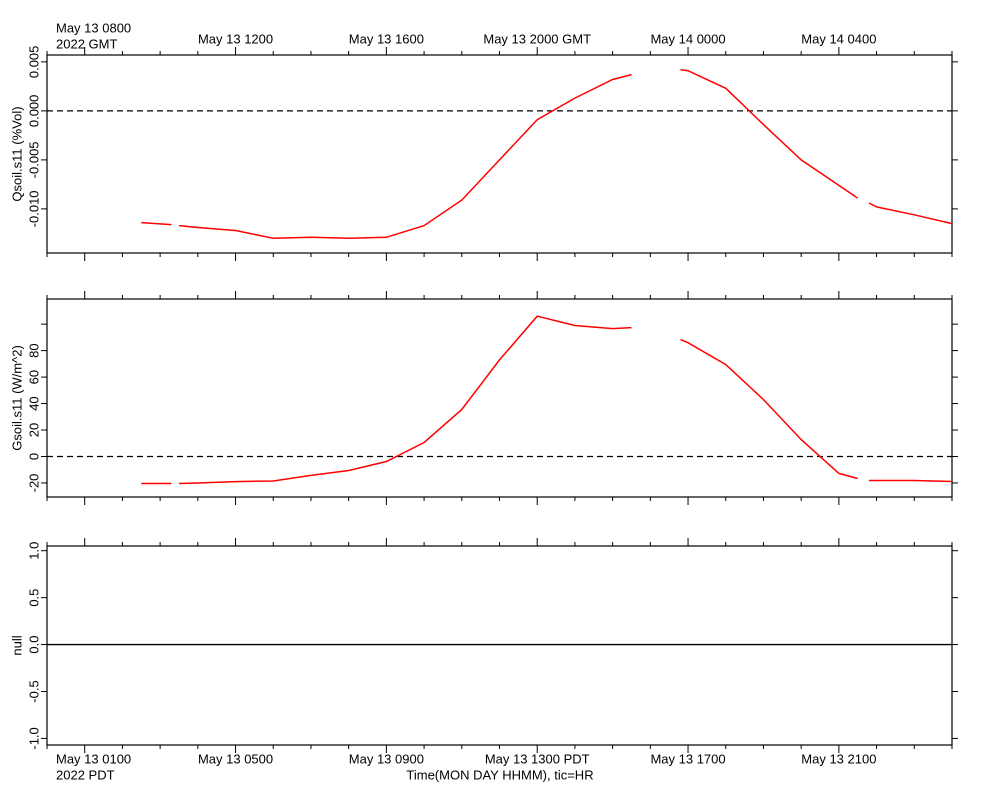 Image resolution: width=1000 pixels, height=800 pixels. I want to click on y-tick-label: 0, so click(33, 456).